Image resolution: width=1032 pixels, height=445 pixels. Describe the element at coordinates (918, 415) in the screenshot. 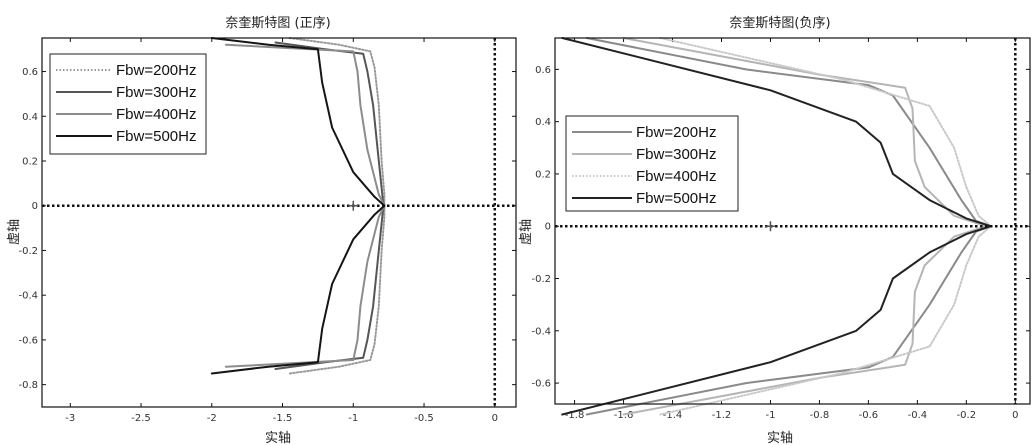

I see `x-tick-label: -0.4` at that location.